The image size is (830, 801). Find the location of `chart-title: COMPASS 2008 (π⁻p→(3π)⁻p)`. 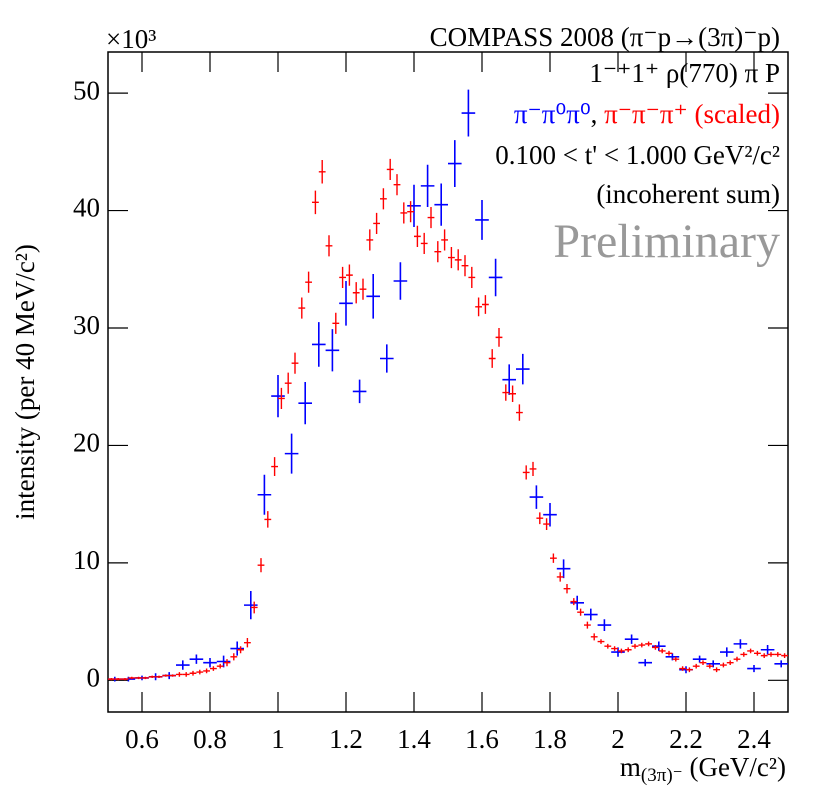

chart-title: COMPASS 2008 (π⁻p→(3π)⁻p) is located at coordinates (605, 37).